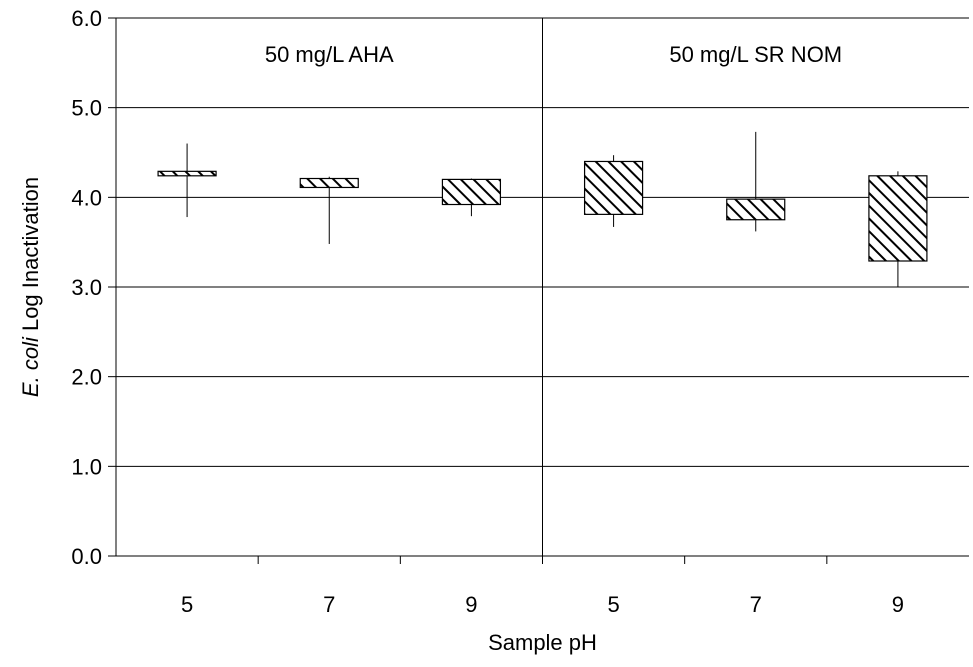 Image resolution: width=973 pixels, height=667 pixels. What do you see at coordinates (86, 108) in the screenshot?
I see `y-tick-label-5: 5.0` at bounding box center [86, 108].